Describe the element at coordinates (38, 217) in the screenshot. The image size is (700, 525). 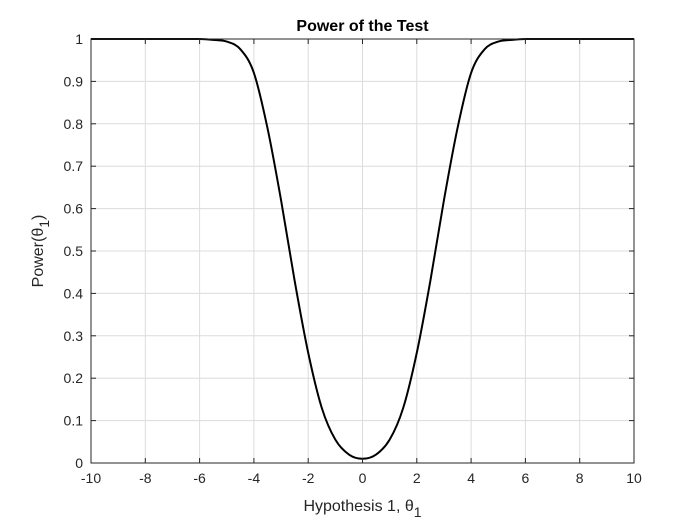
I see `y-axis-label-suffix: )` at that location.